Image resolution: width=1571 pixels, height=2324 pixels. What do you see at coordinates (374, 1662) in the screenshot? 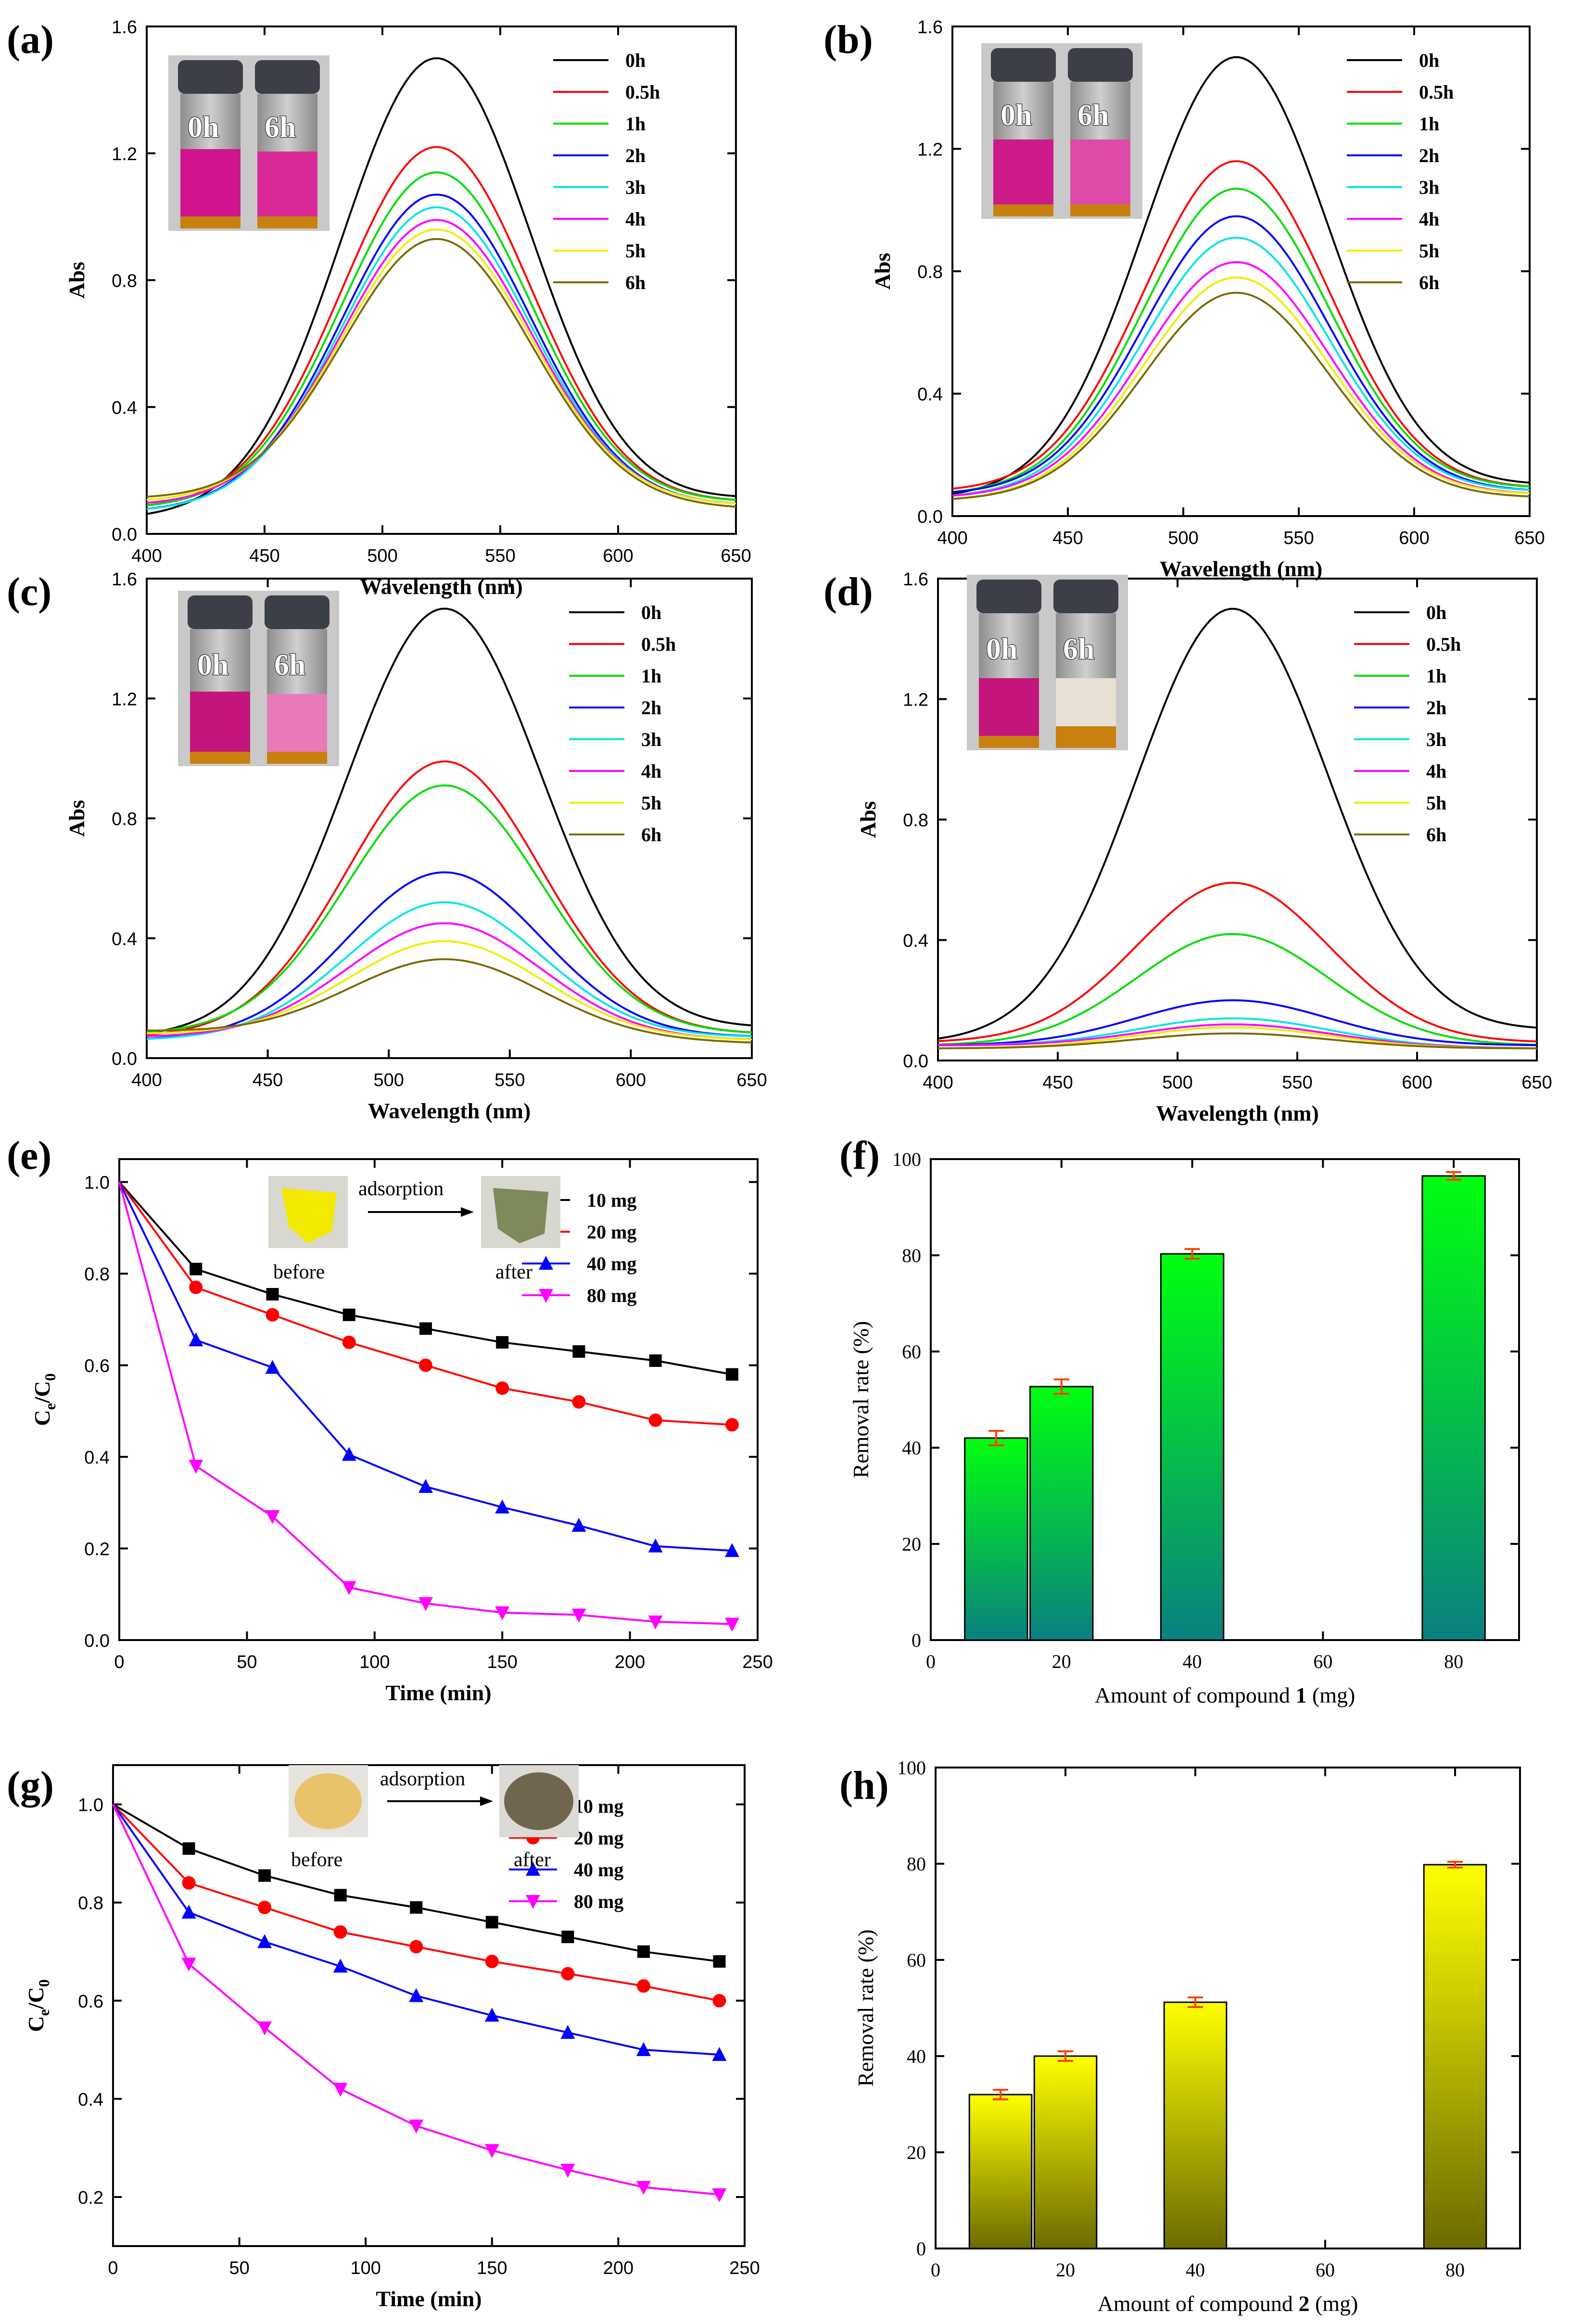
I see `x-tick-label: 100` at bounding box center [374, 1662].